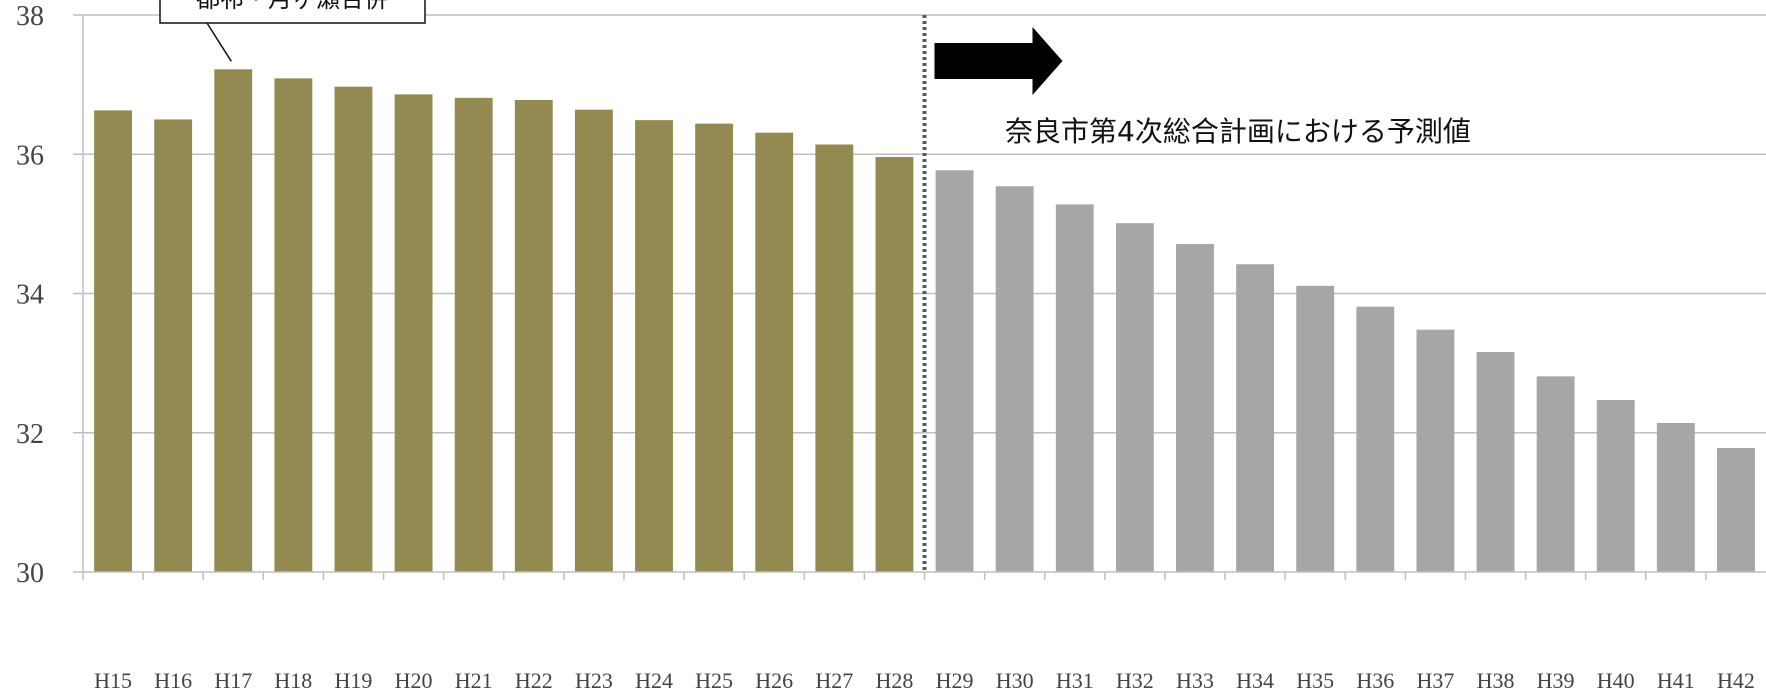 This screenshot has height=695, width=1766. I want to click on bar-H21, so click(473, 334).